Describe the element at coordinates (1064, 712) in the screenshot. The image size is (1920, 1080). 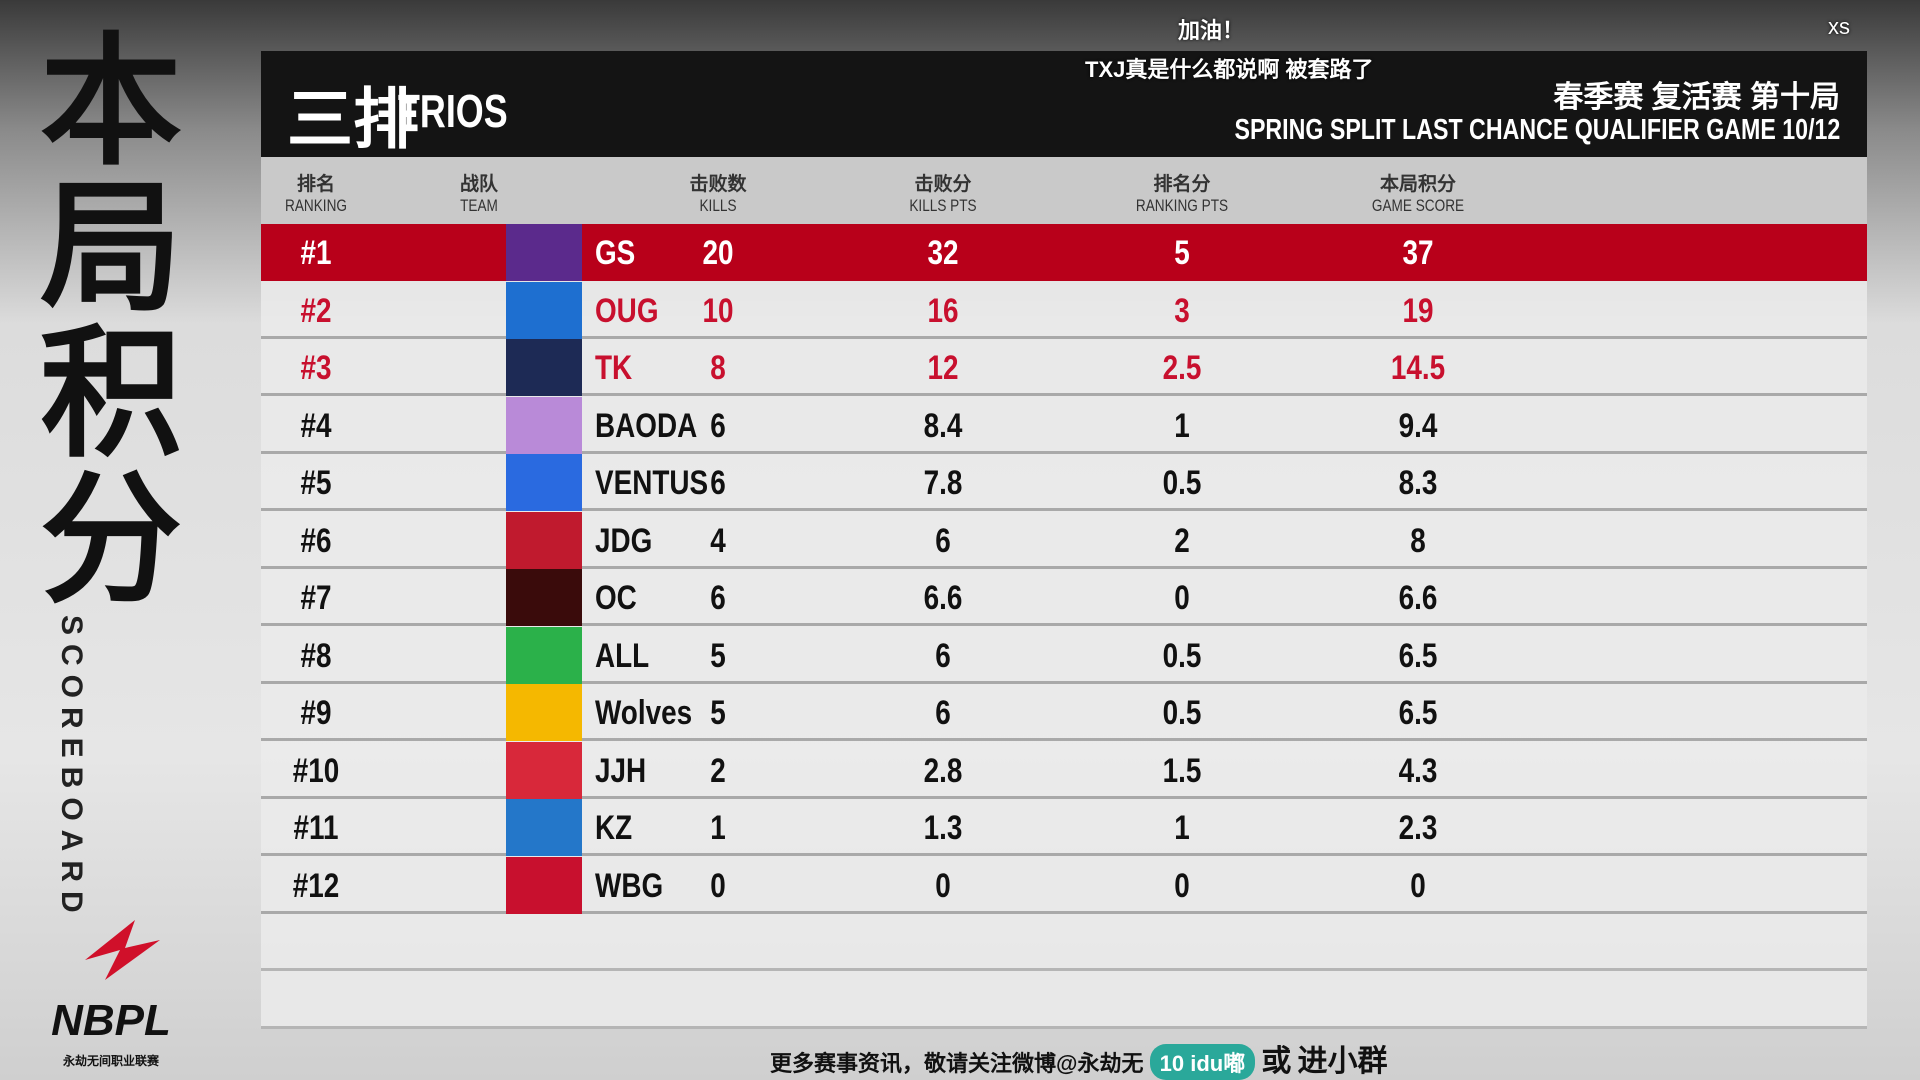
I see `table-row: #9 Wolves 5 6 0.5 6.5` at that location.